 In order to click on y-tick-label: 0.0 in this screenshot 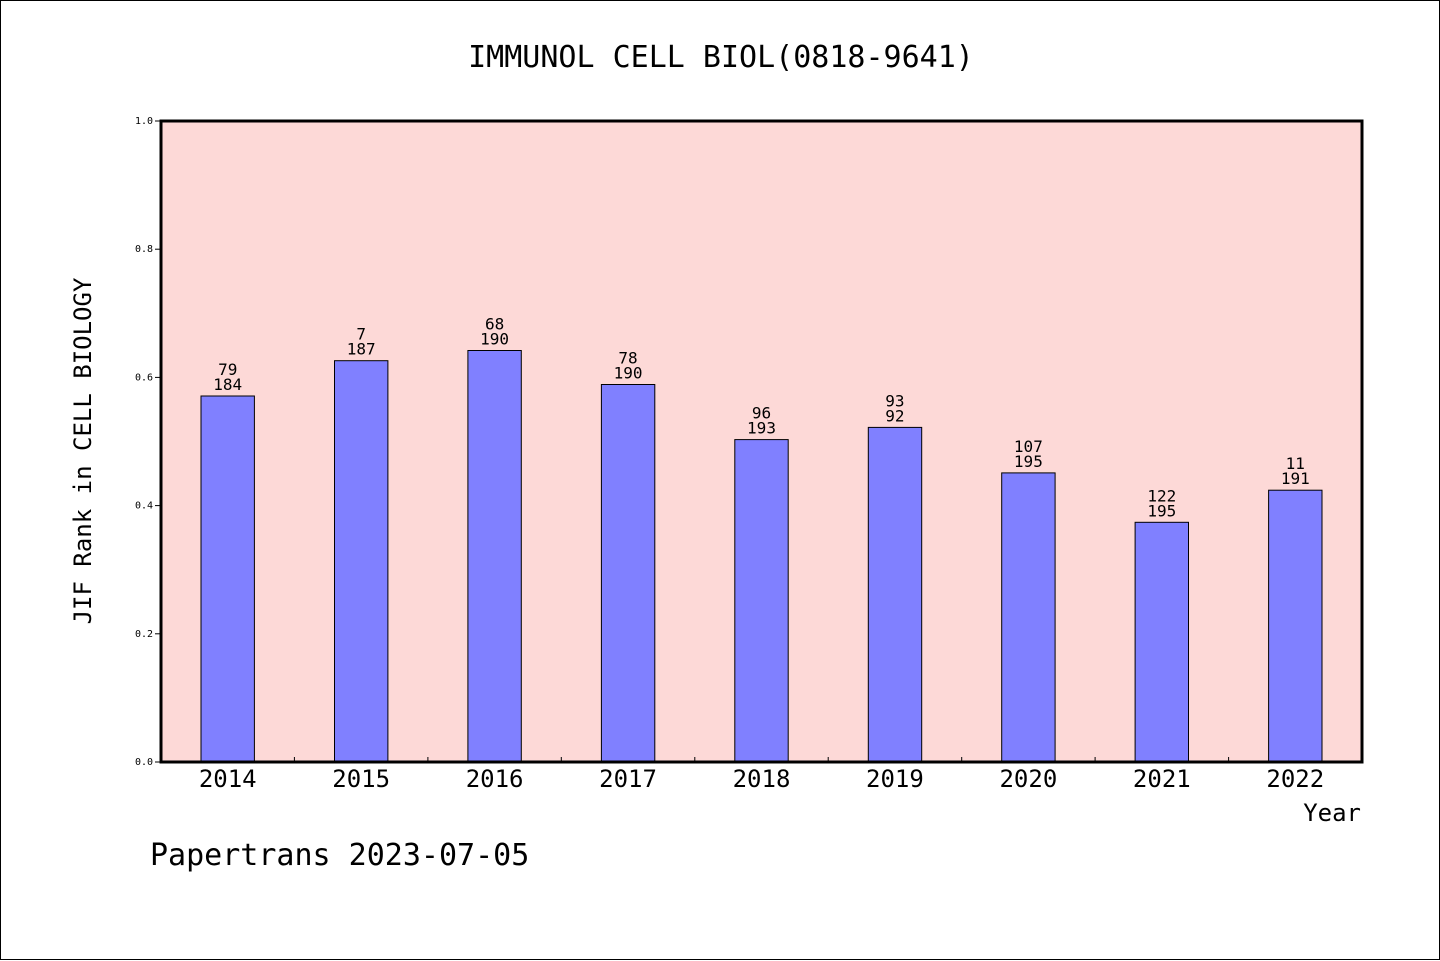, I will do `click(144, 762)`.